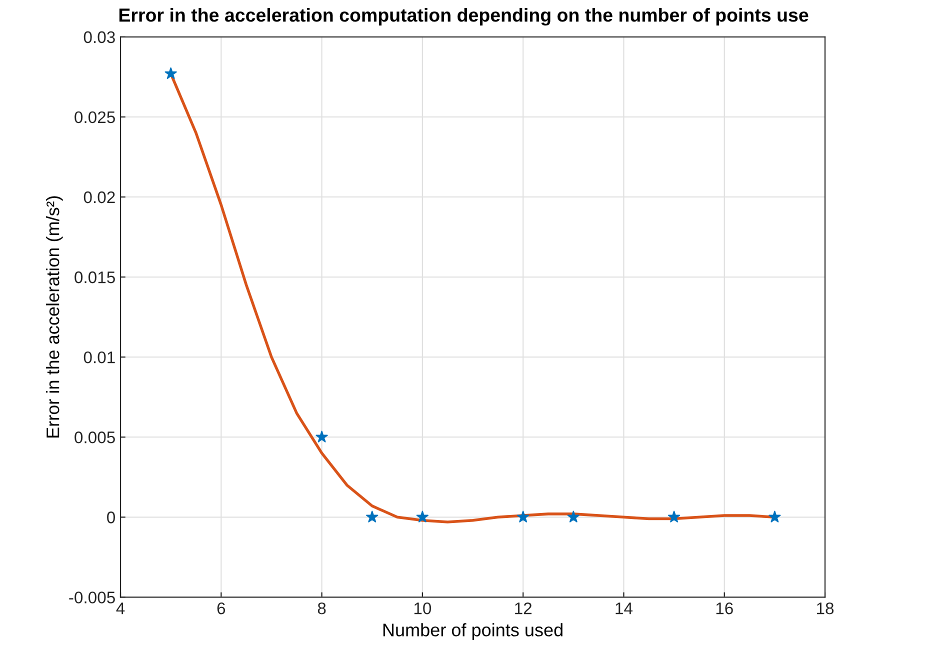 Image resolution: width=927 pixels, height=671 pixels. I want to click on x-tick-label: 18, so click(825, 608).